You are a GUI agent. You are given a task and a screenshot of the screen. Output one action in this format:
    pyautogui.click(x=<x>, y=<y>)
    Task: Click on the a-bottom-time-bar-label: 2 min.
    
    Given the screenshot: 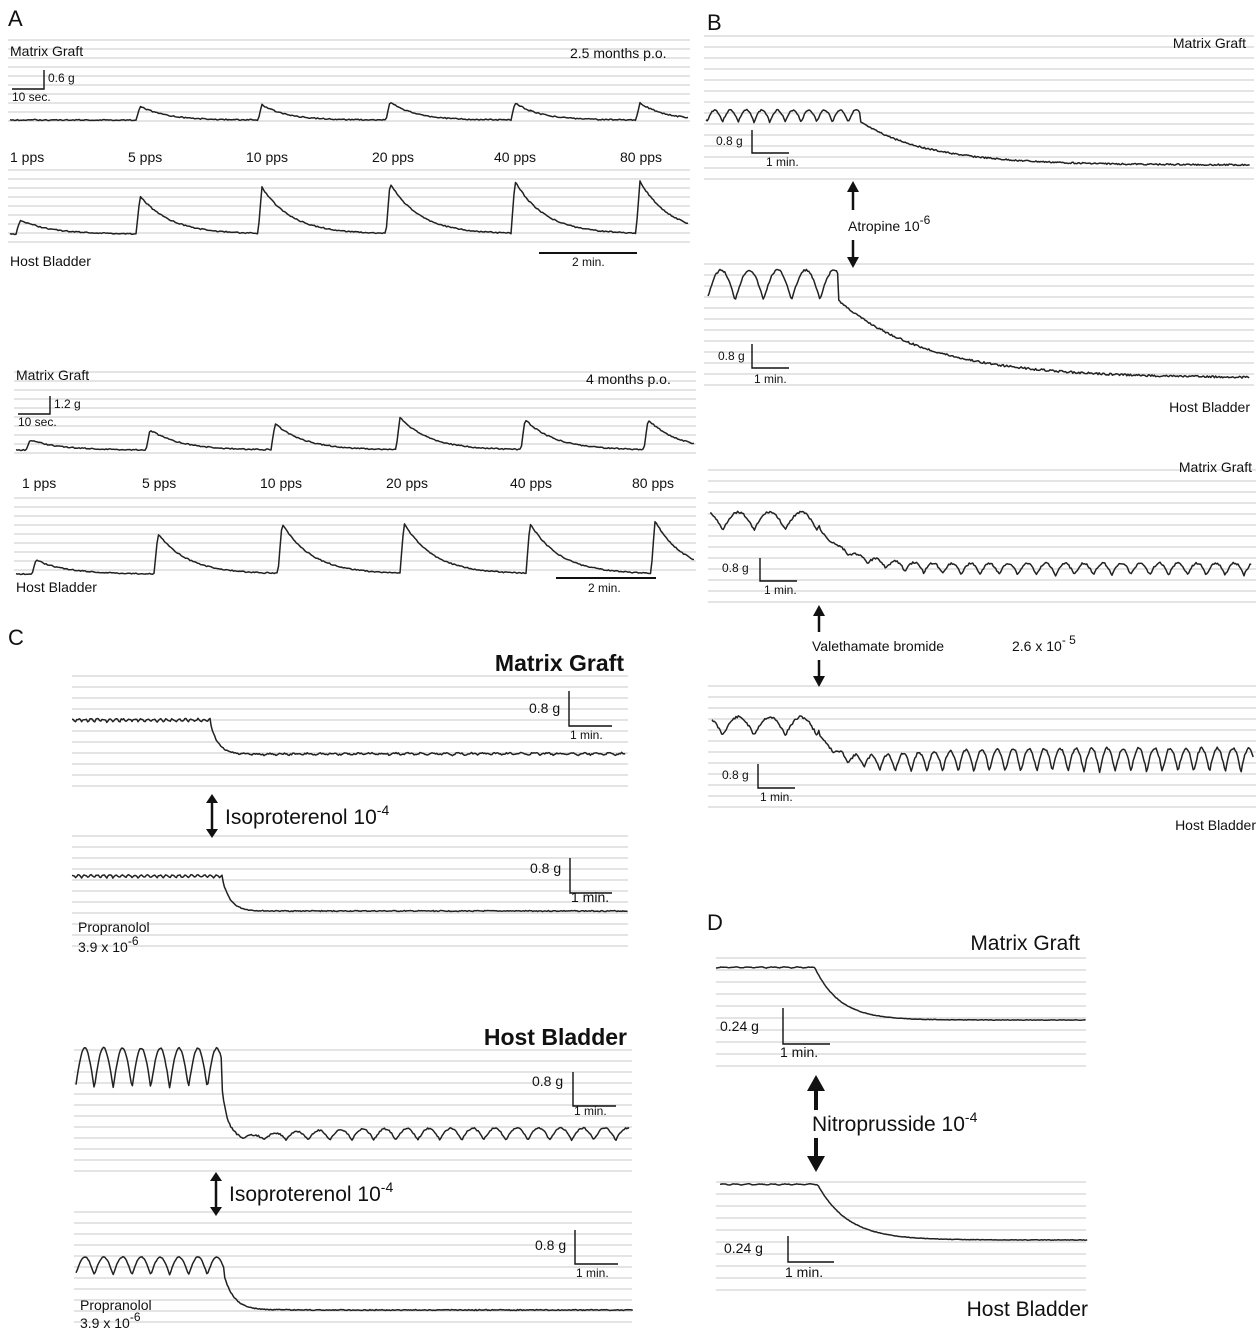 What is the action you would take?
    pyautogui.click(x=604, y=588)
    